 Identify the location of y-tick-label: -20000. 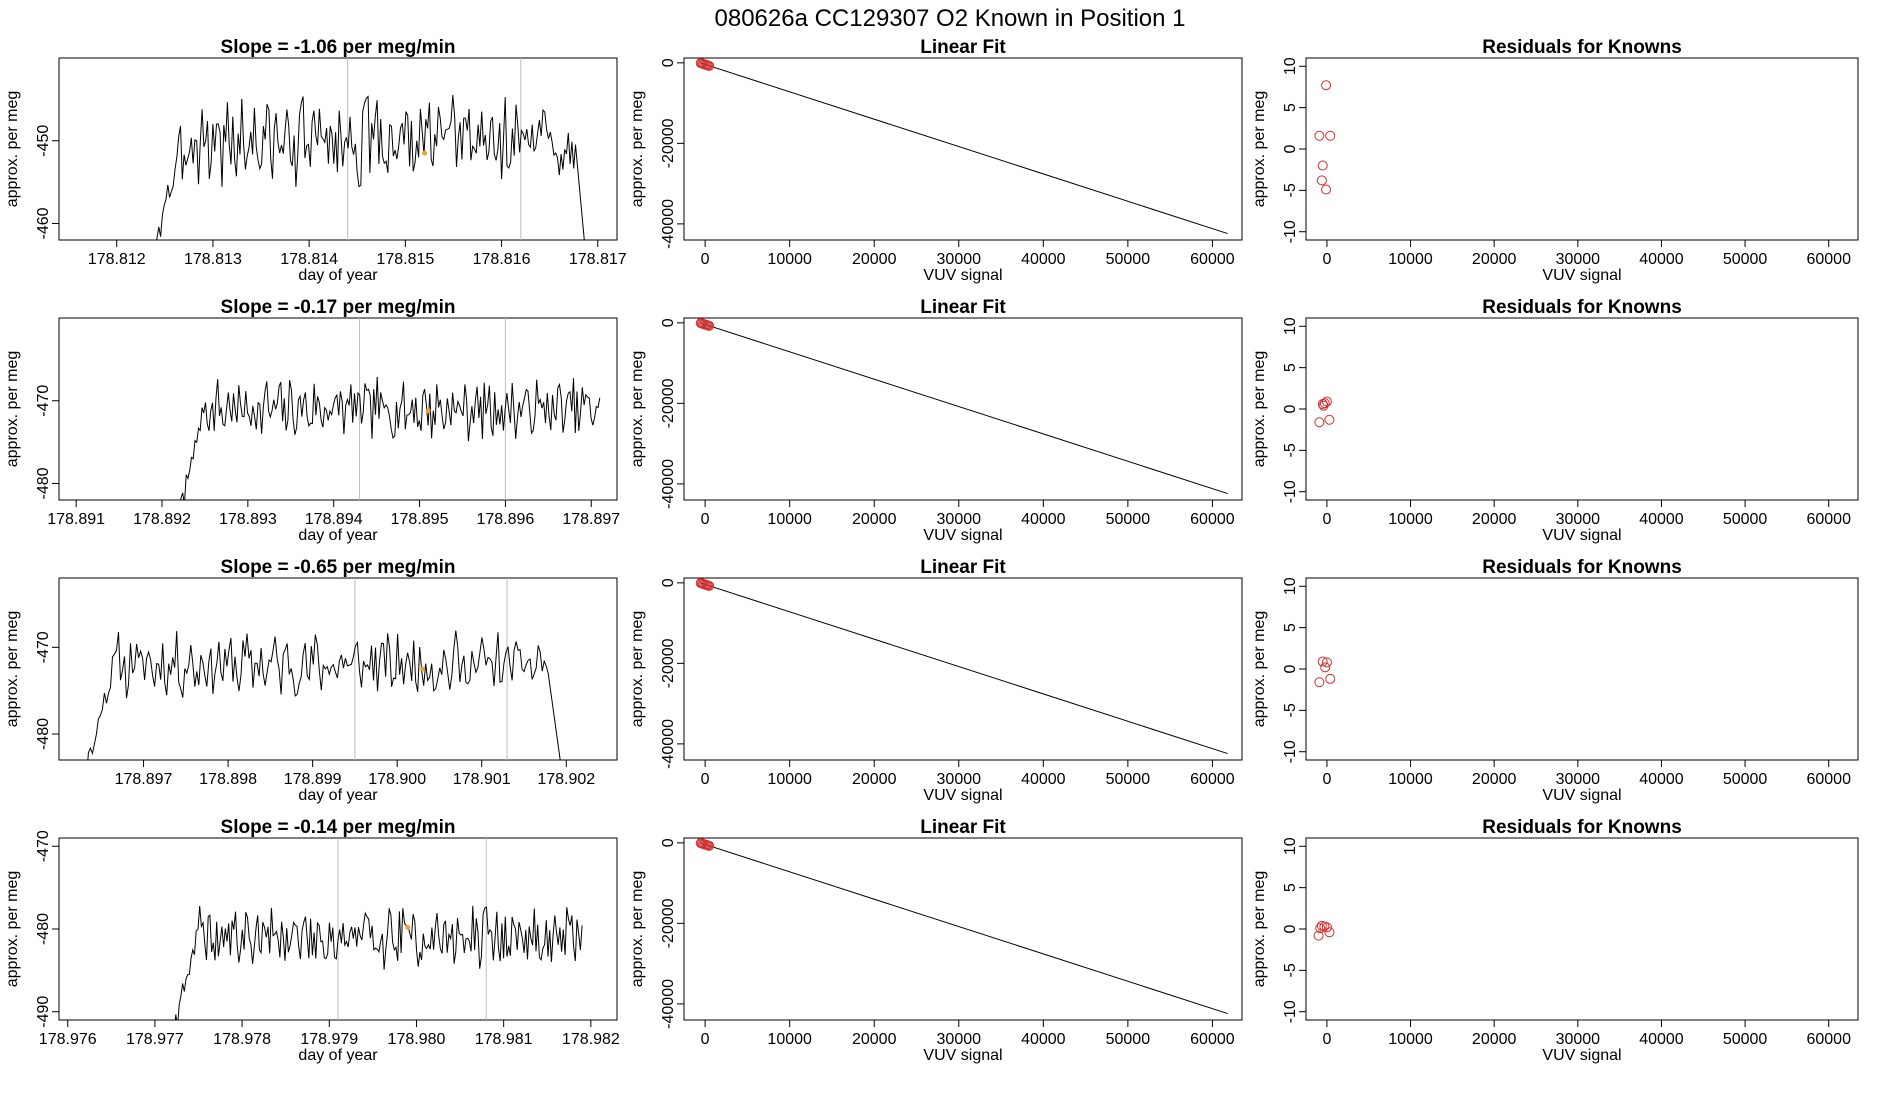
(668, 143).